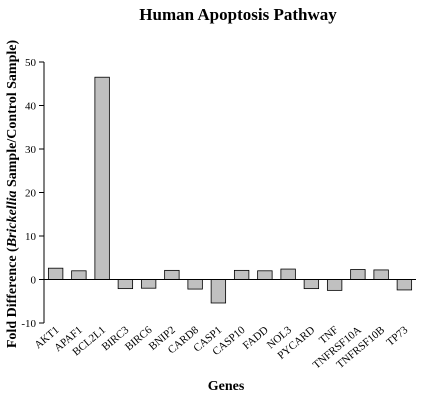 This screenshot has height=400, width=443. I want to click on chart-title: Human Apoptosis Pathway, so click(238, 14).